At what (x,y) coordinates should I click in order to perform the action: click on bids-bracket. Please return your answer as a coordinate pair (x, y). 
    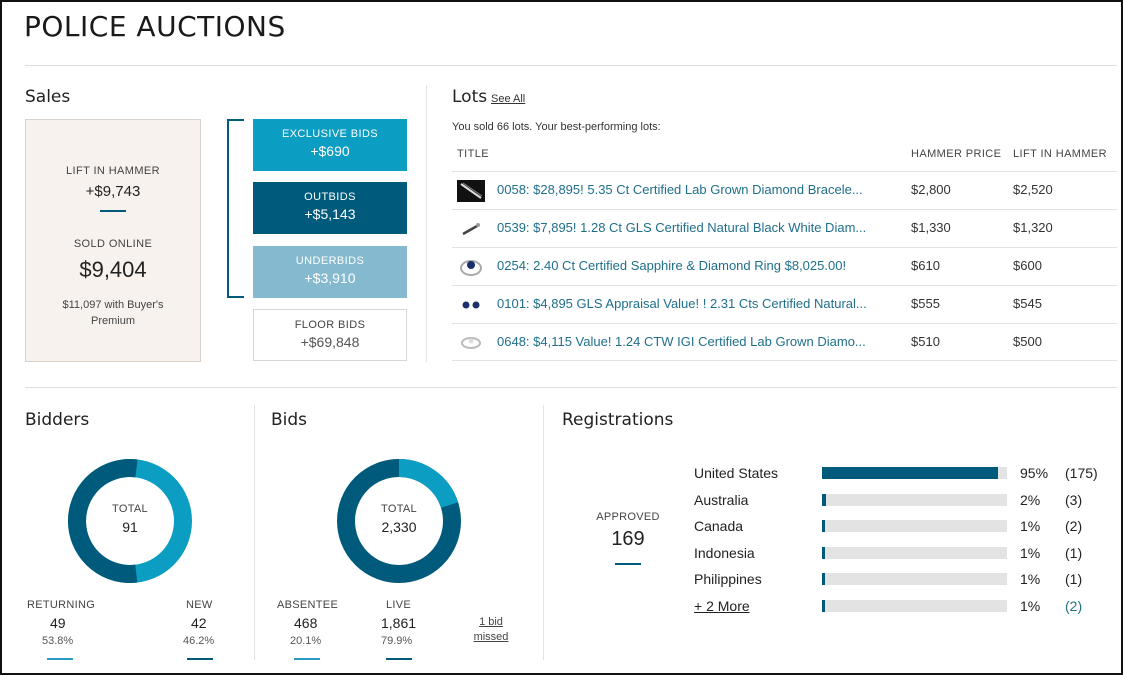
    Looking at the image, I should click on (235, 208).